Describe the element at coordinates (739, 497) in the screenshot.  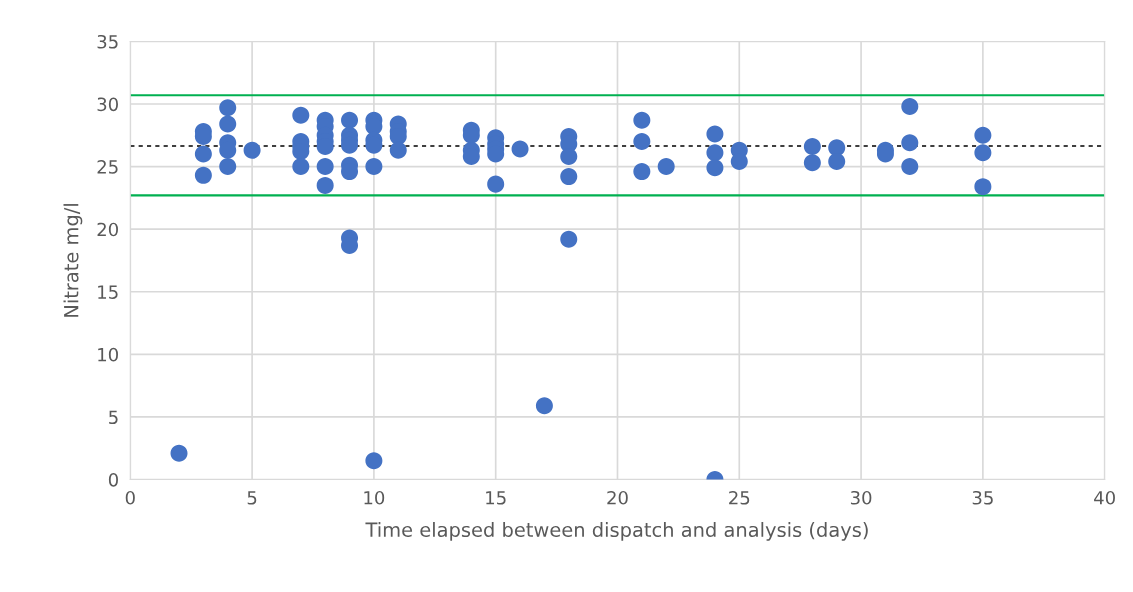
I see `x-tick-label: 25` at that location.